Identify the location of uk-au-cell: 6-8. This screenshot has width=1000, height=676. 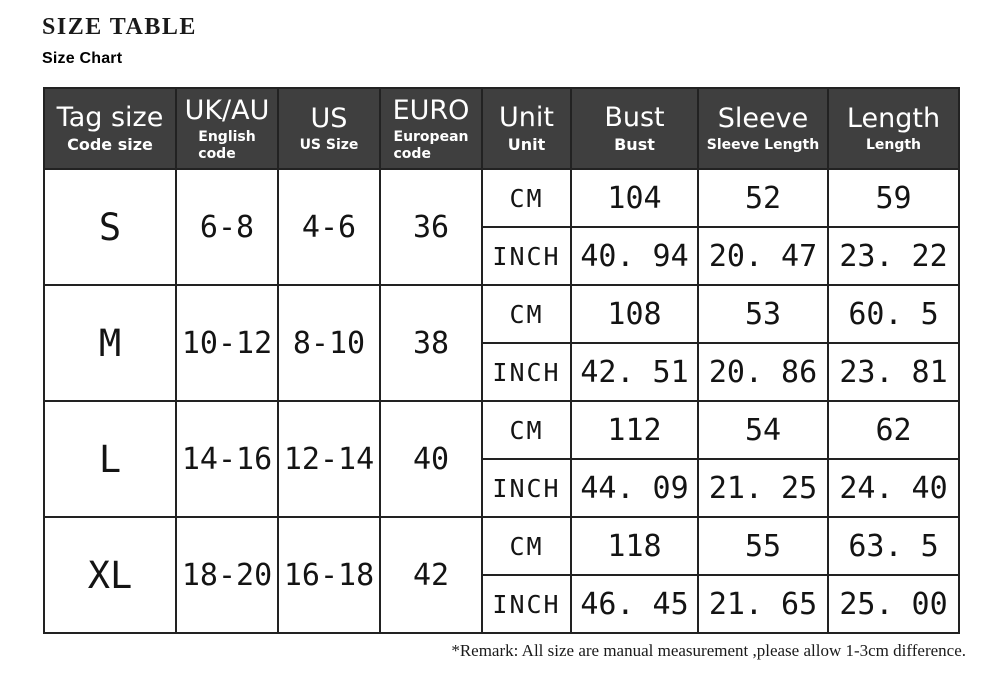
(227, 227).